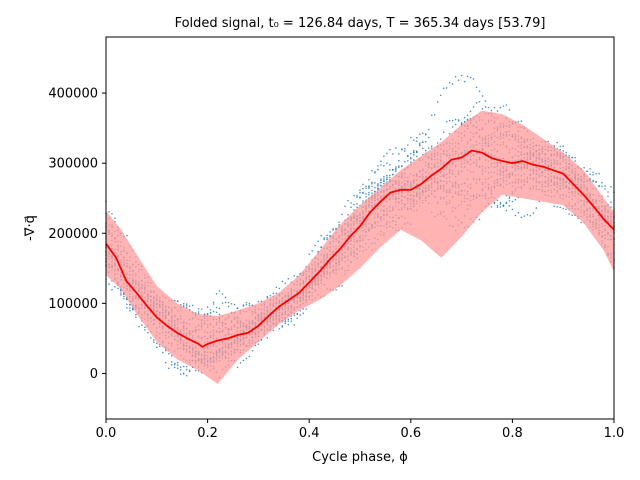 The height and width of the screenshot is (480, 640). I want to click on y-tick-label: 100000, so click(73, 304).